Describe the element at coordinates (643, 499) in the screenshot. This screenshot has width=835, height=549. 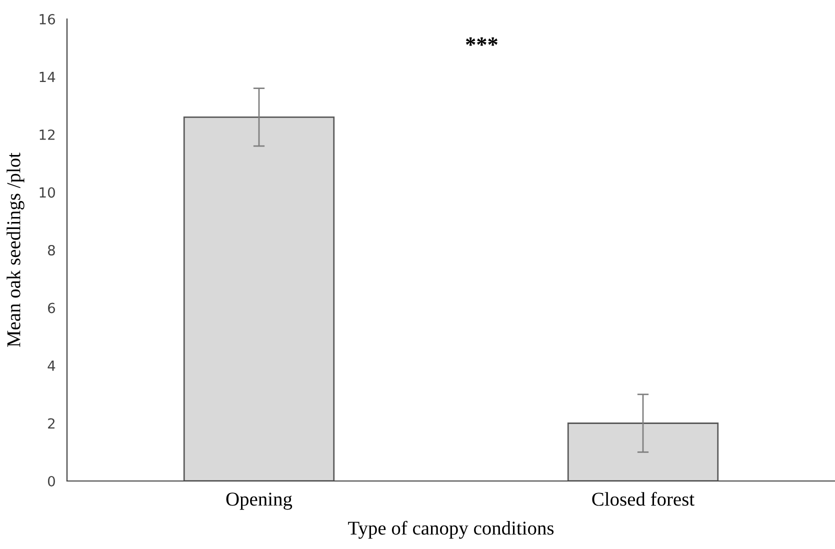
I see `x-tick-label: Closed forest` at that location.